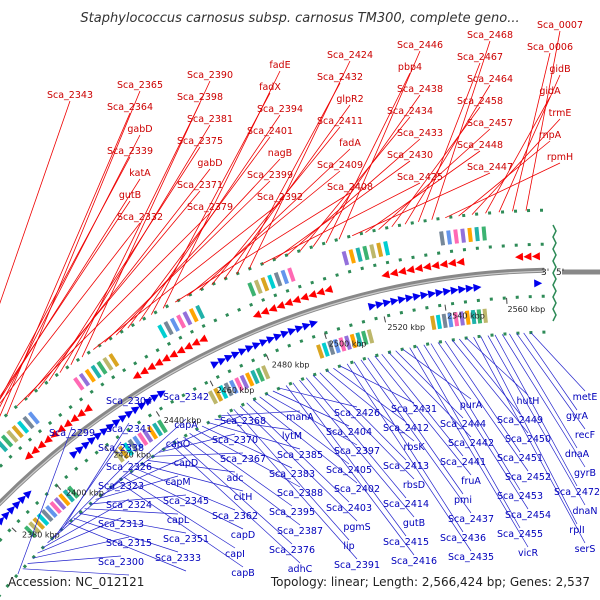 The image size is (600, 600). I want to click on bottom-gene-label: rbsD, so click(414, 485).